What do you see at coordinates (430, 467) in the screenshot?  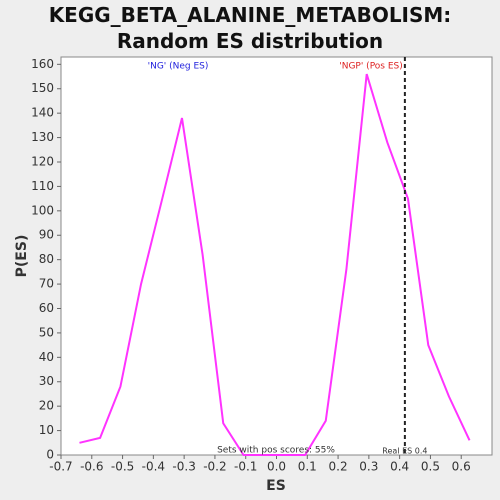 I see `x-tick-label: 0.5` at bounding box center [430, 467].